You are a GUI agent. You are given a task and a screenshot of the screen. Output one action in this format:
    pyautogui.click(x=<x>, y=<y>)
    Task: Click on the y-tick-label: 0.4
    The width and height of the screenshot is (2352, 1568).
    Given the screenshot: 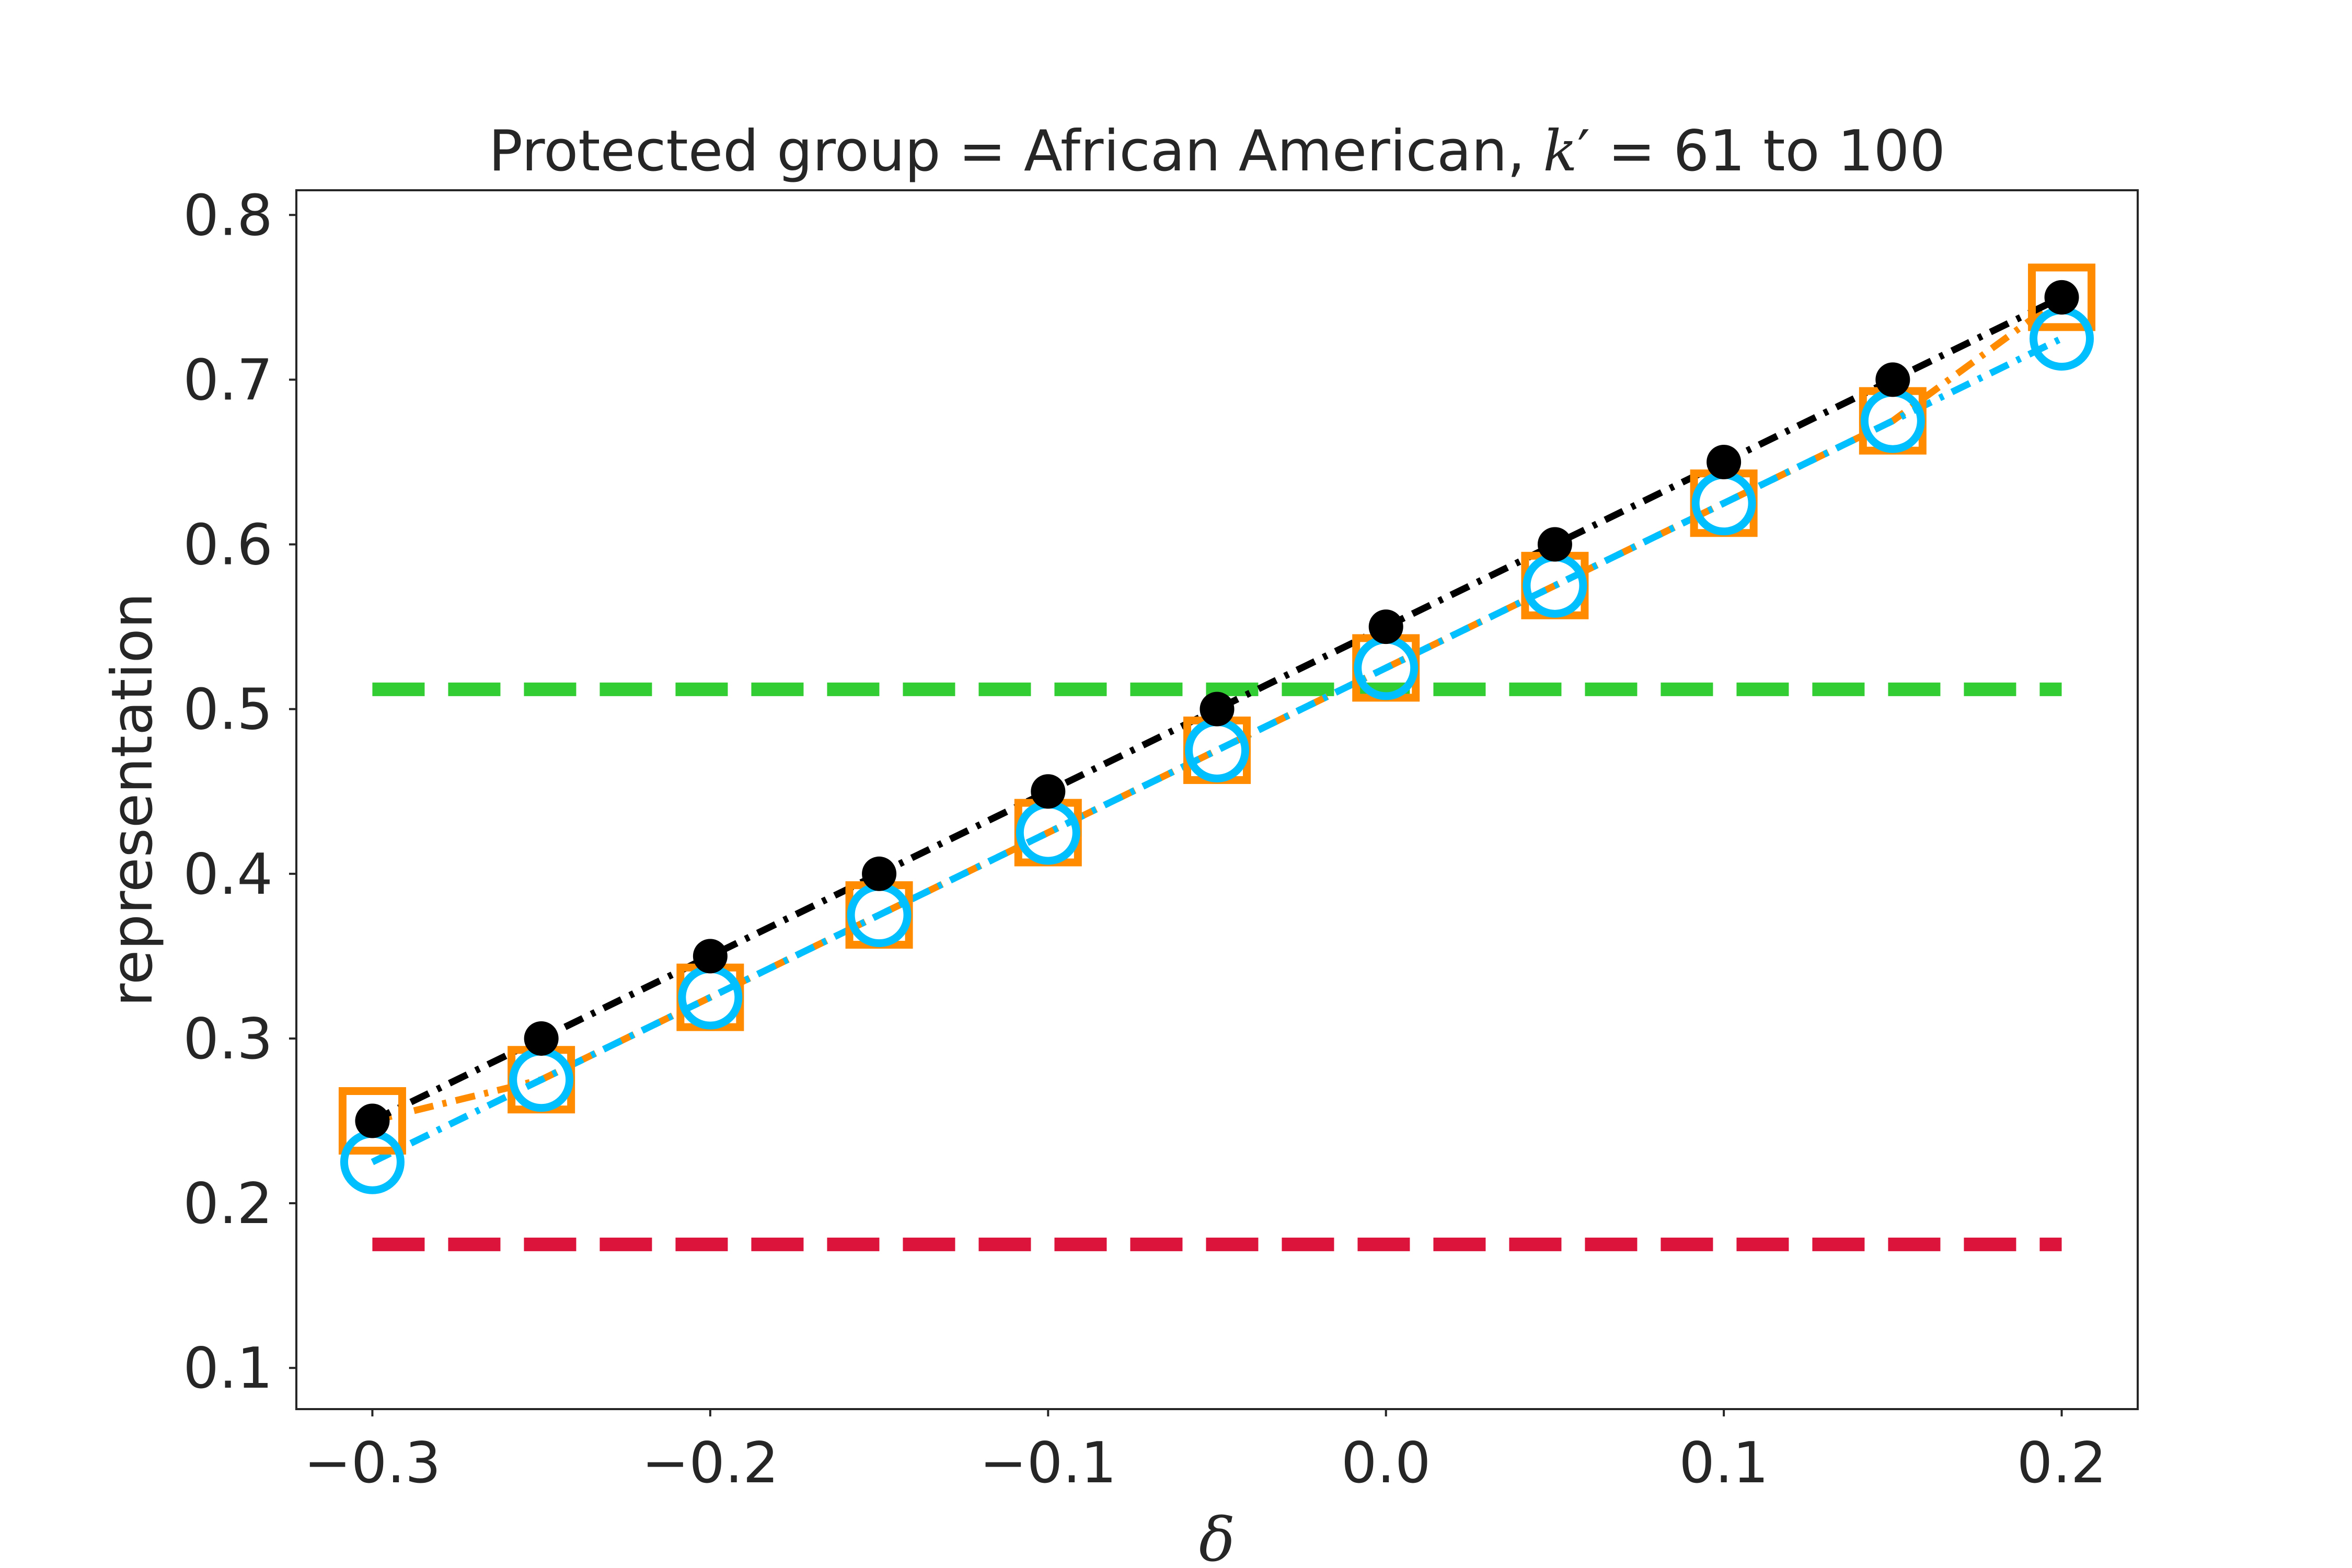 What is the action you would take?
    pyautogui.click(x=228, y=874)
    